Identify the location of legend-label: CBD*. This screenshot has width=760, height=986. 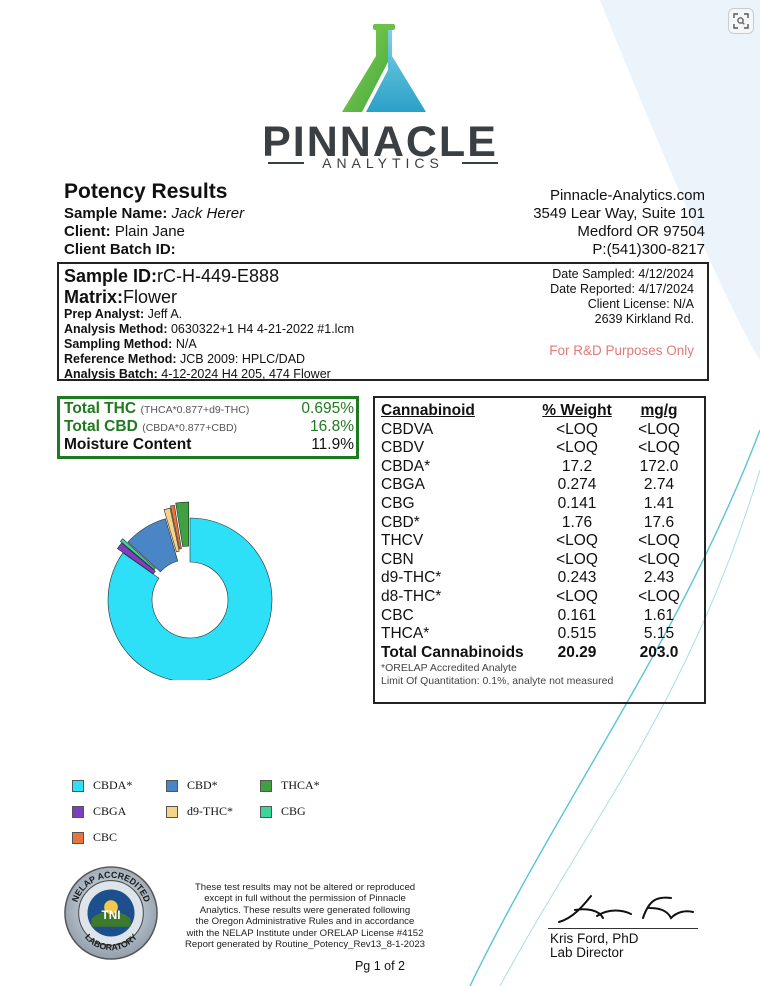
(202, 785).